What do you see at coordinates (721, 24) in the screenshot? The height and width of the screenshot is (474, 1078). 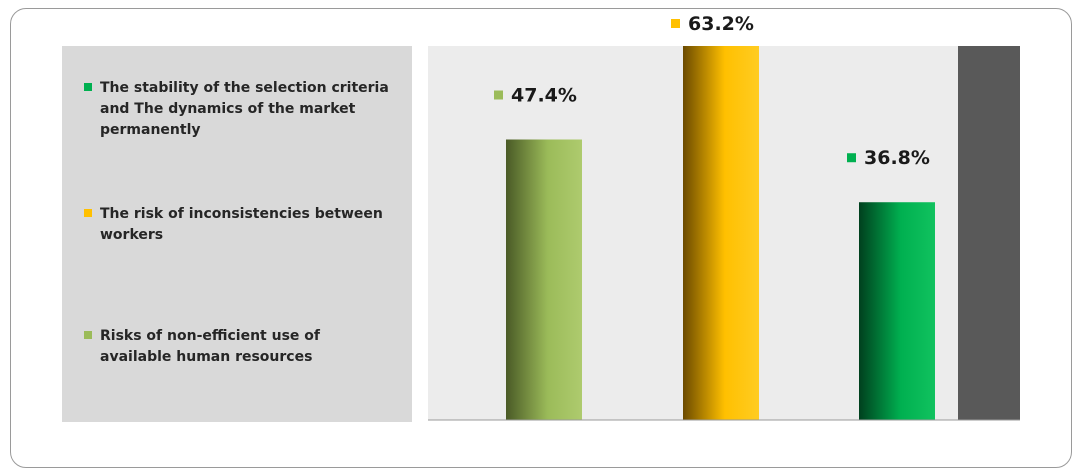 I see `data-label-1: 63.2%` at bounding box center [721, 24].